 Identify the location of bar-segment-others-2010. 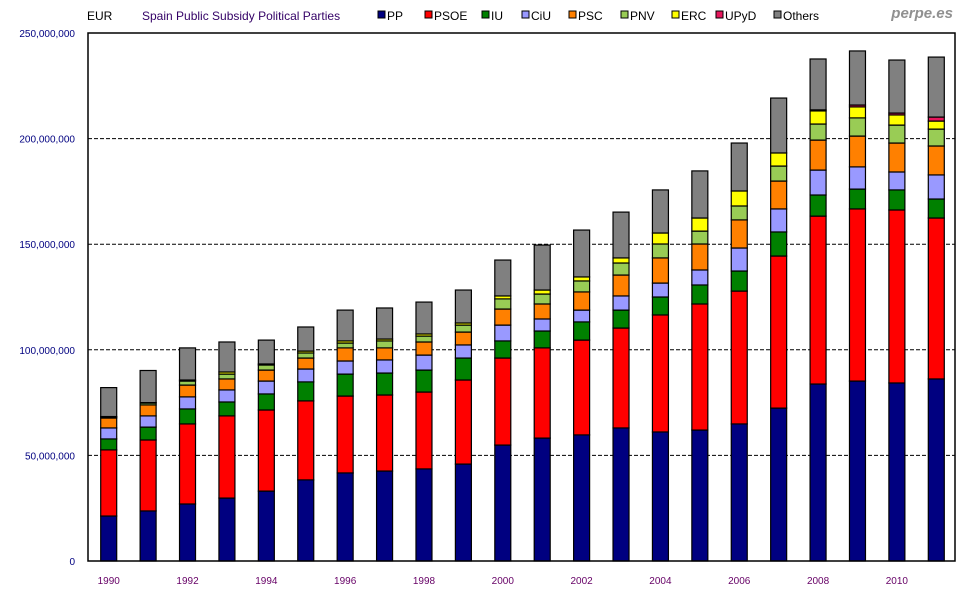
(897, 86).